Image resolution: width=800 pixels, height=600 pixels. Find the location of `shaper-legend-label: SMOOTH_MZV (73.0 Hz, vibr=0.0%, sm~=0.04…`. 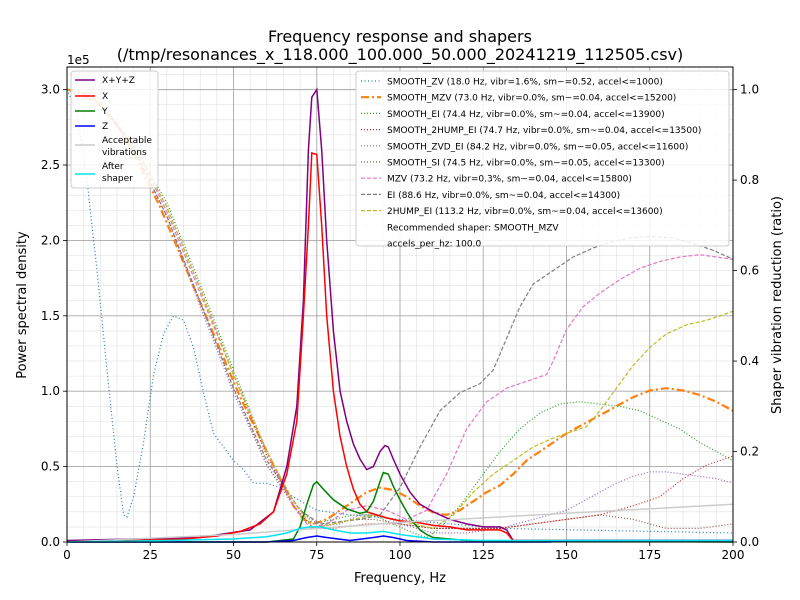

shaper-legend-label: SMOOTH_MZV (73.0 Hz, vibr=0.0%, sm~=0.04… is located at coordinates (531, 99).